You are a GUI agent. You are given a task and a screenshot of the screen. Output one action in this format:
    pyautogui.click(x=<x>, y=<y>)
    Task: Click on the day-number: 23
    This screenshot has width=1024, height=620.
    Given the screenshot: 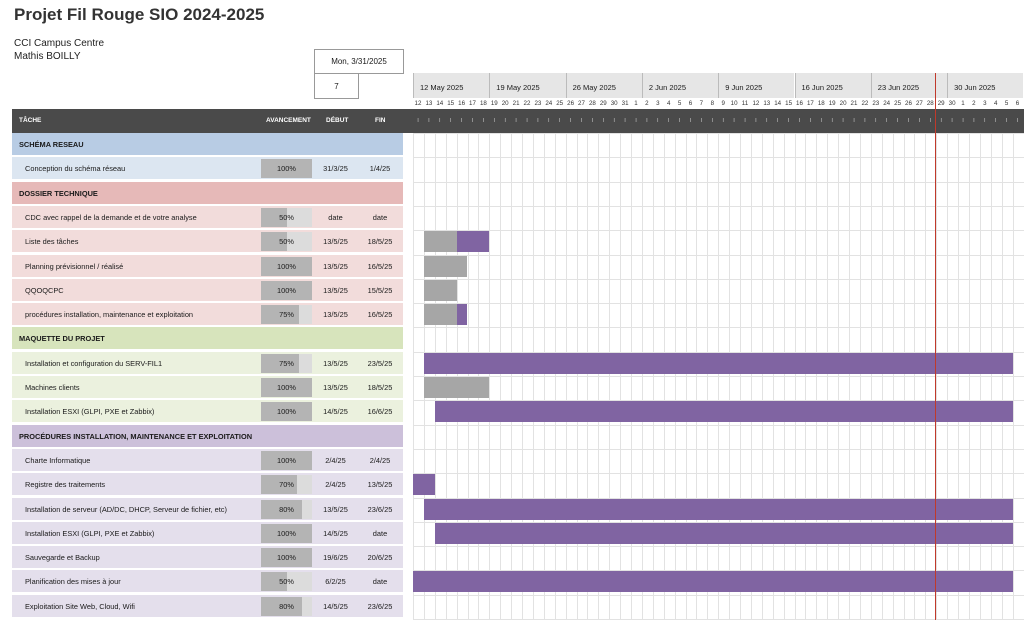 What is the action you would take?
    pyautogui.click(x=876, y=103)
    